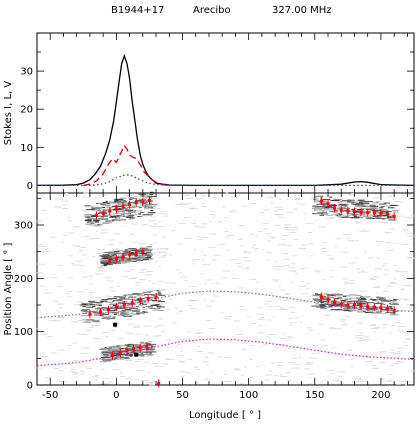  What do you see at coordinates (26, 110) in the screenshot?
I see `profile-y-tick-label: 20` at bounding box center [26, 110].